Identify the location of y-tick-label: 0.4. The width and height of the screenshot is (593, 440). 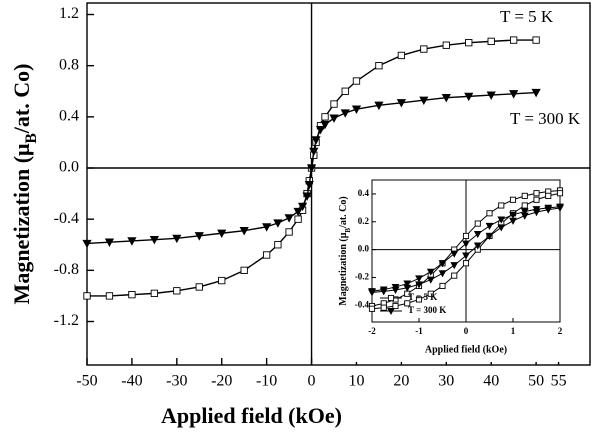
(364, 193).